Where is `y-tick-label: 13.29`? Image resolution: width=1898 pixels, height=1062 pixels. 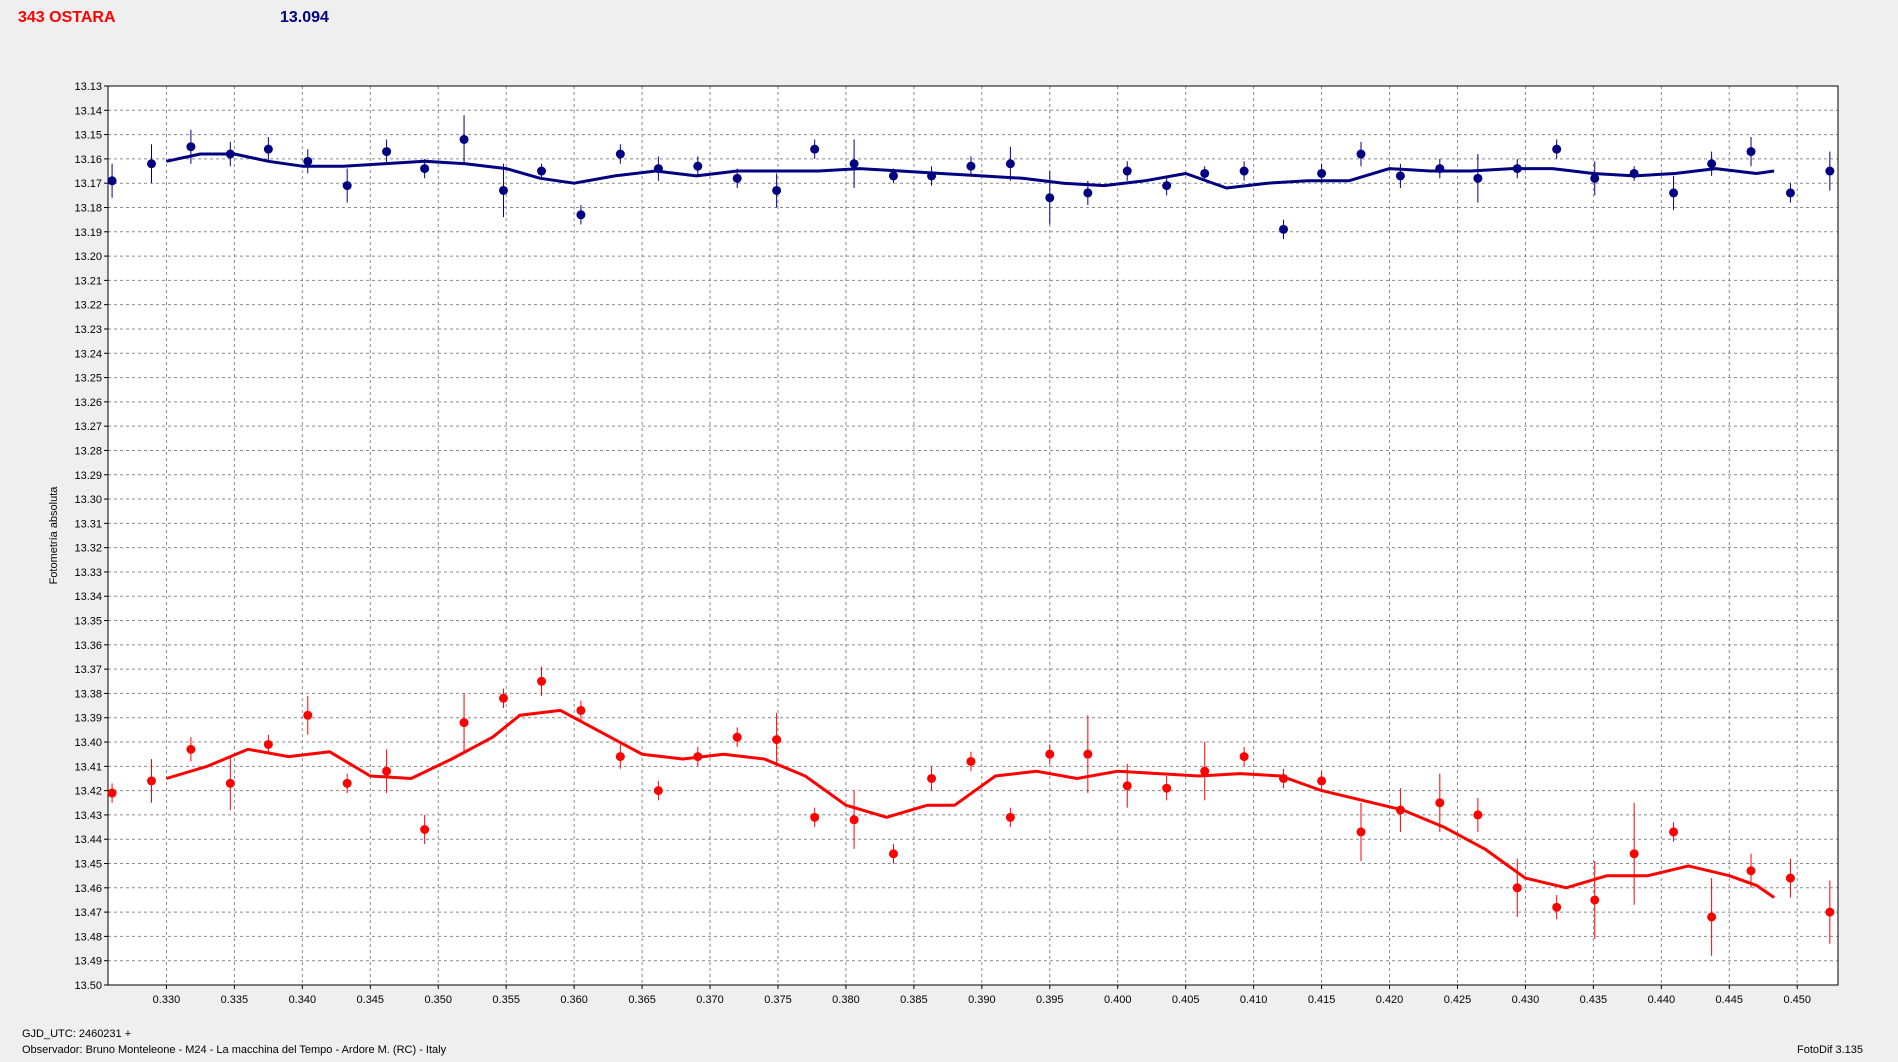 y-tick-label: 13.29 is located at coordinates (88, 476).